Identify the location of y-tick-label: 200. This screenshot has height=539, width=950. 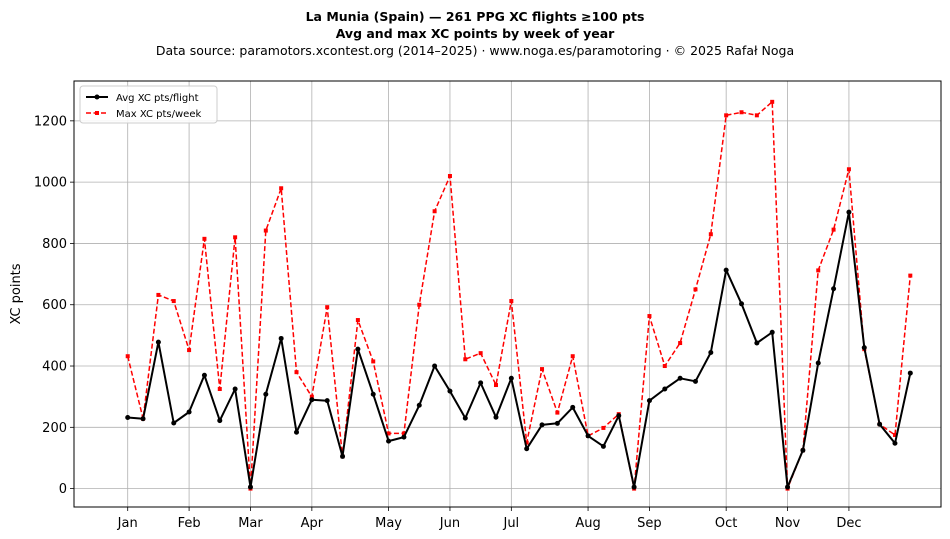
(54, 428).